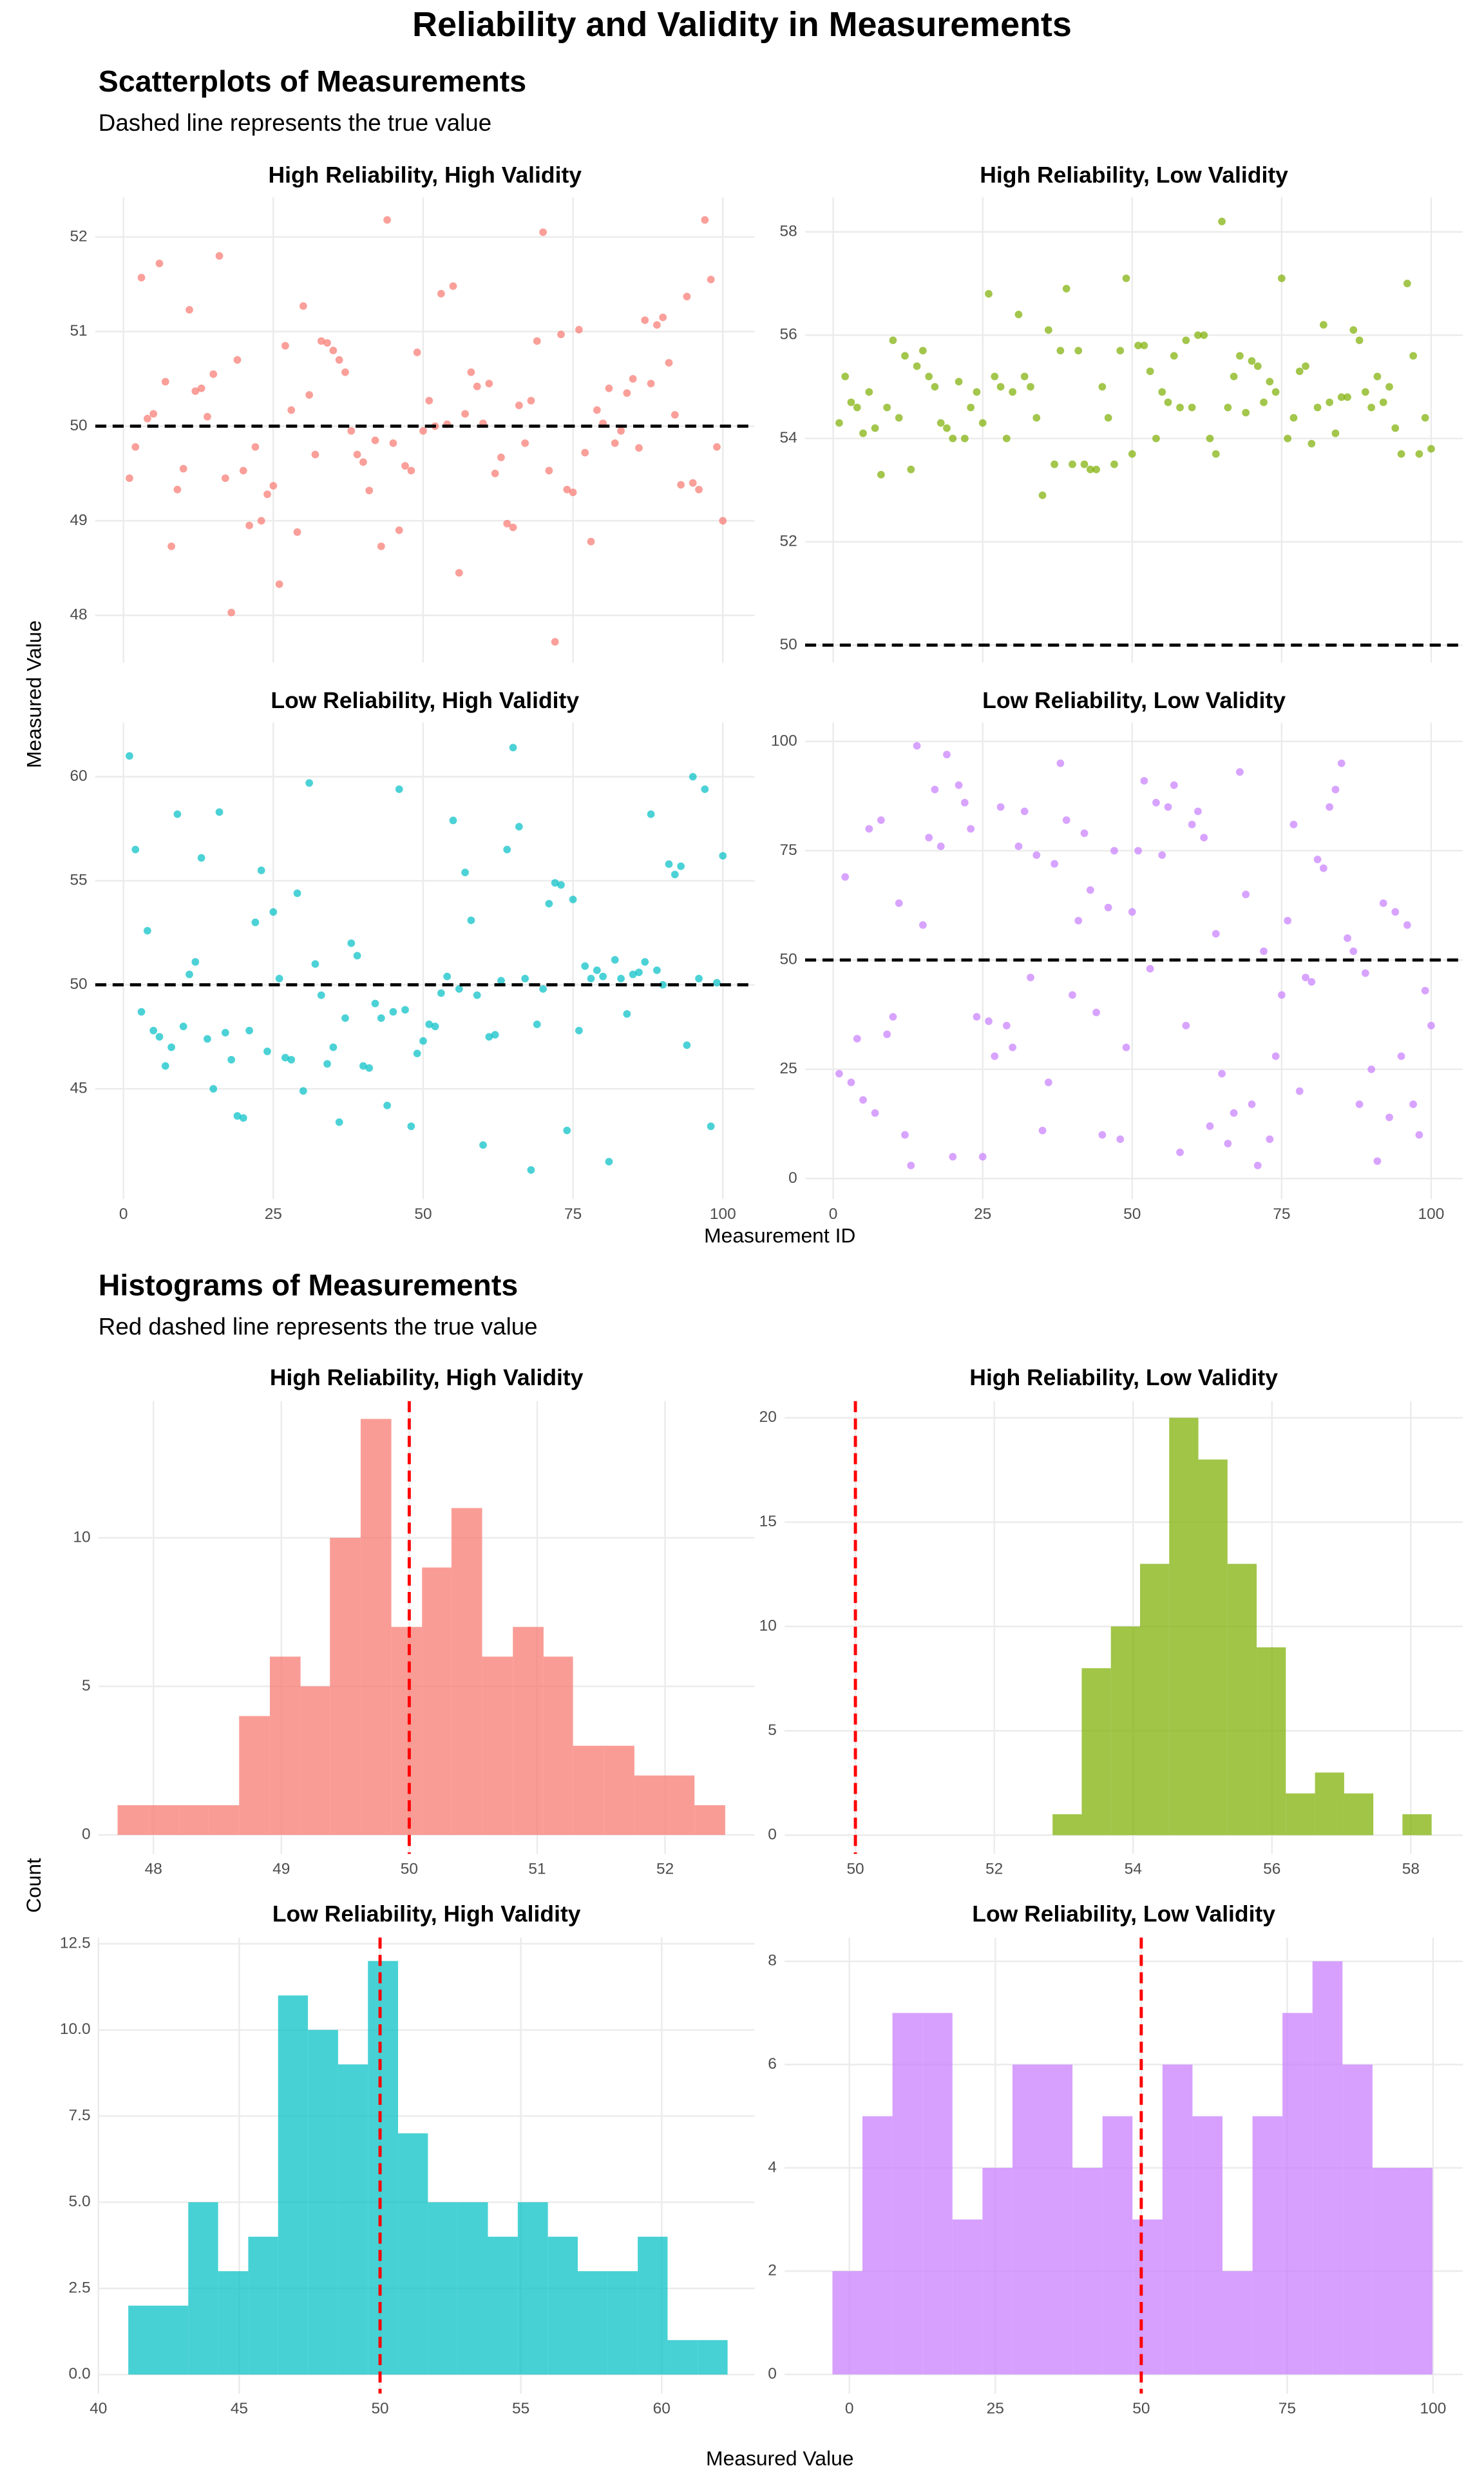 The width and height of the screenshot is (1484, 2474). What do you see at coordinates (273, 1214) in the screenshot?
I see `x-tick-label: 25` at bounding box center [273, 1214].